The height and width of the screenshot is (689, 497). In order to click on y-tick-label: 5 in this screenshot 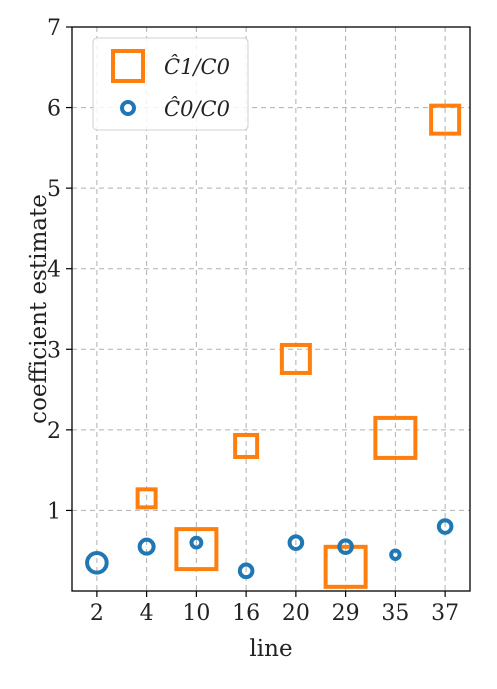, I will do `click(54, 189)`.